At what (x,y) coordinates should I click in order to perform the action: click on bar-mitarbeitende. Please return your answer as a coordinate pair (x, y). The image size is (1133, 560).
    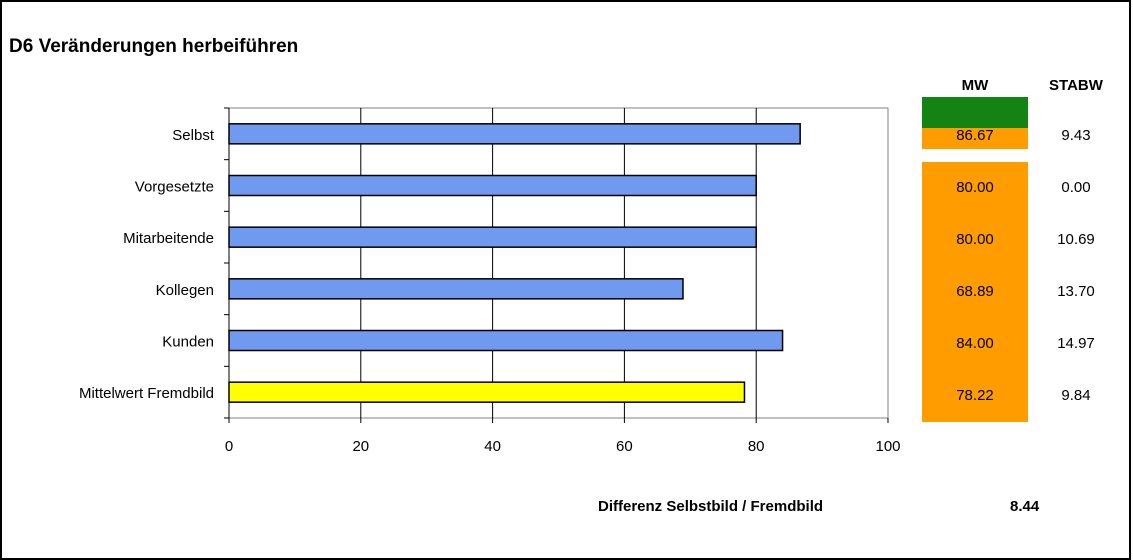
    Looking at the image, I should click on (492, 237).